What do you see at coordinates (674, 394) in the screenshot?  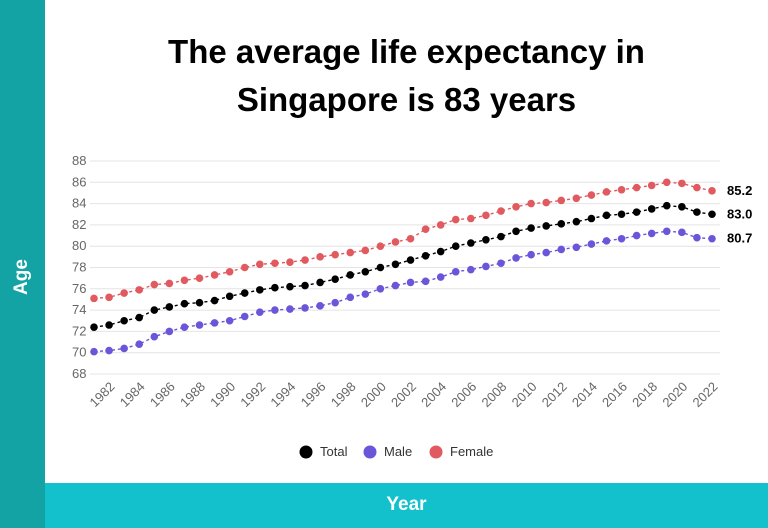 I see `x-tick-label: 2020` at bounding box center [674, 394].